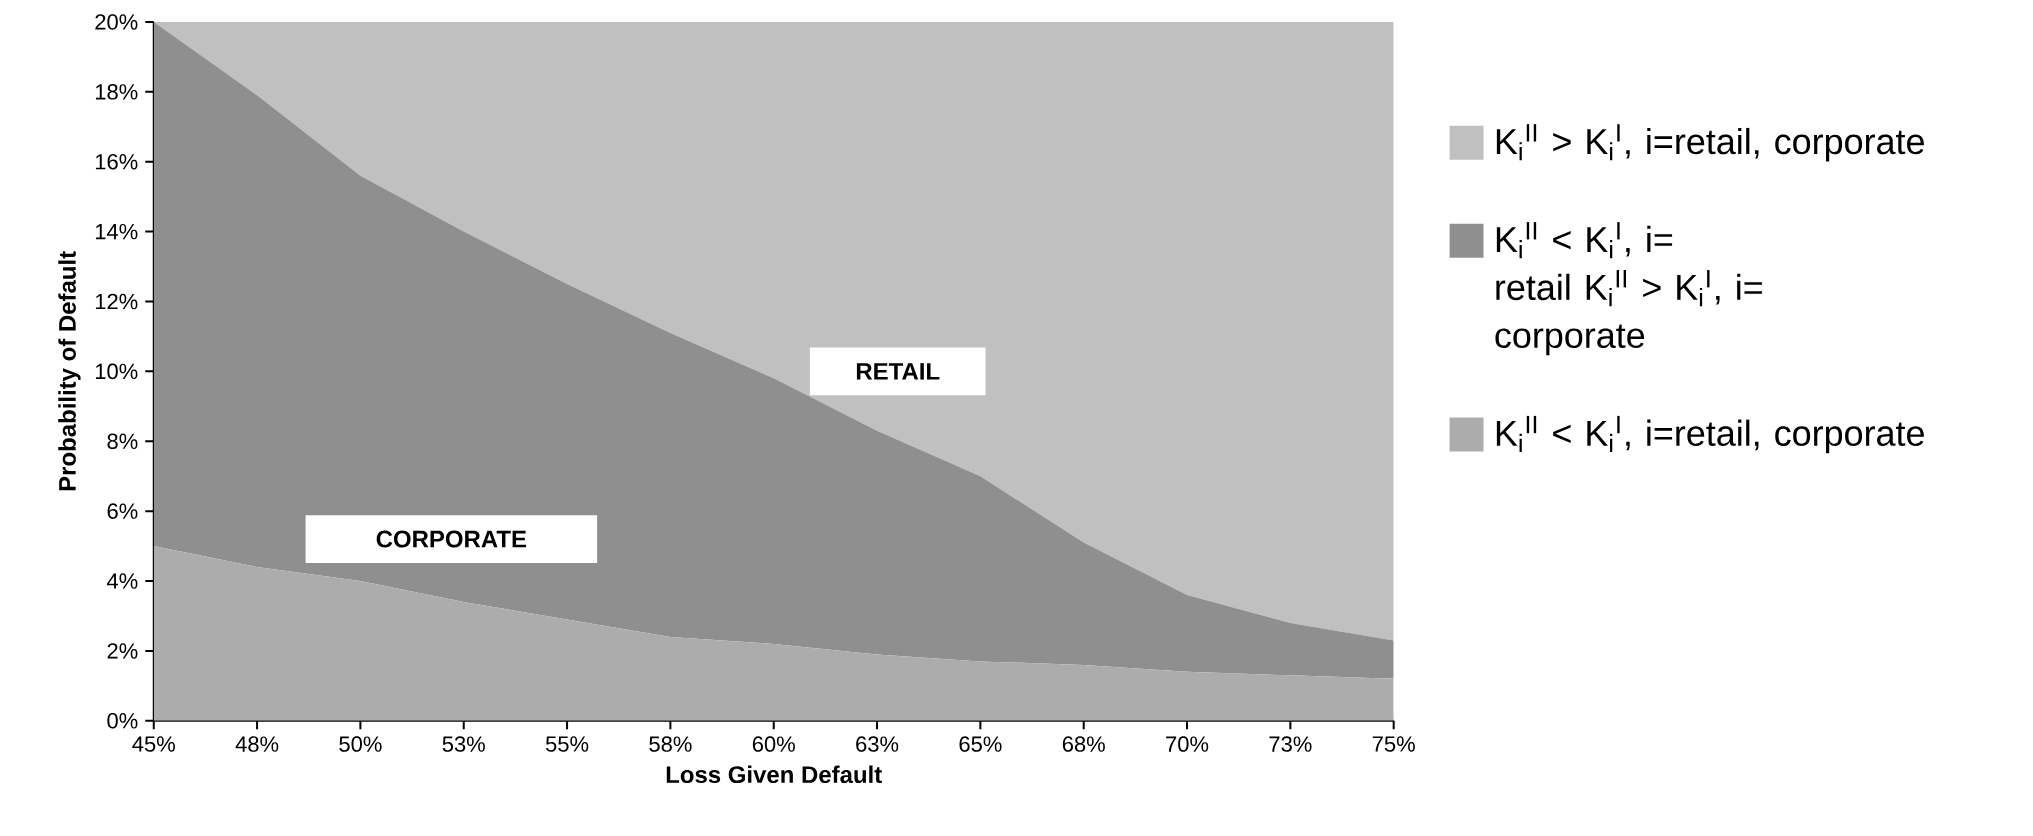 This screenshot has height=836, width=2033. Describe the element at coordinates (773, 744) in the screenshot. I see `x-tick-label: 60%` at that location.